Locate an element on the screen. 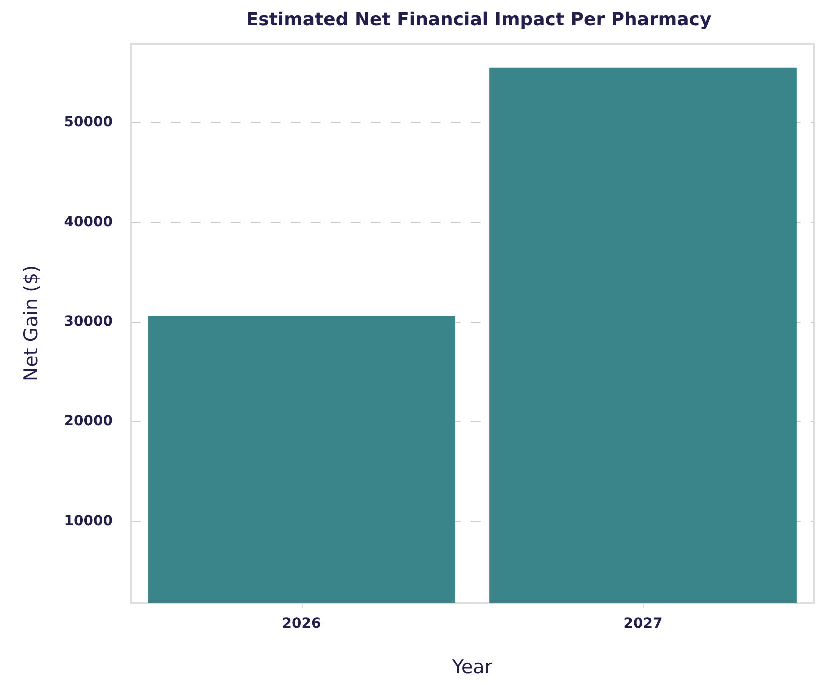 Image resolution: width=816 pixels, height=682 pixels. y-tick-label: 40000 is located at coordinates (89, 222).